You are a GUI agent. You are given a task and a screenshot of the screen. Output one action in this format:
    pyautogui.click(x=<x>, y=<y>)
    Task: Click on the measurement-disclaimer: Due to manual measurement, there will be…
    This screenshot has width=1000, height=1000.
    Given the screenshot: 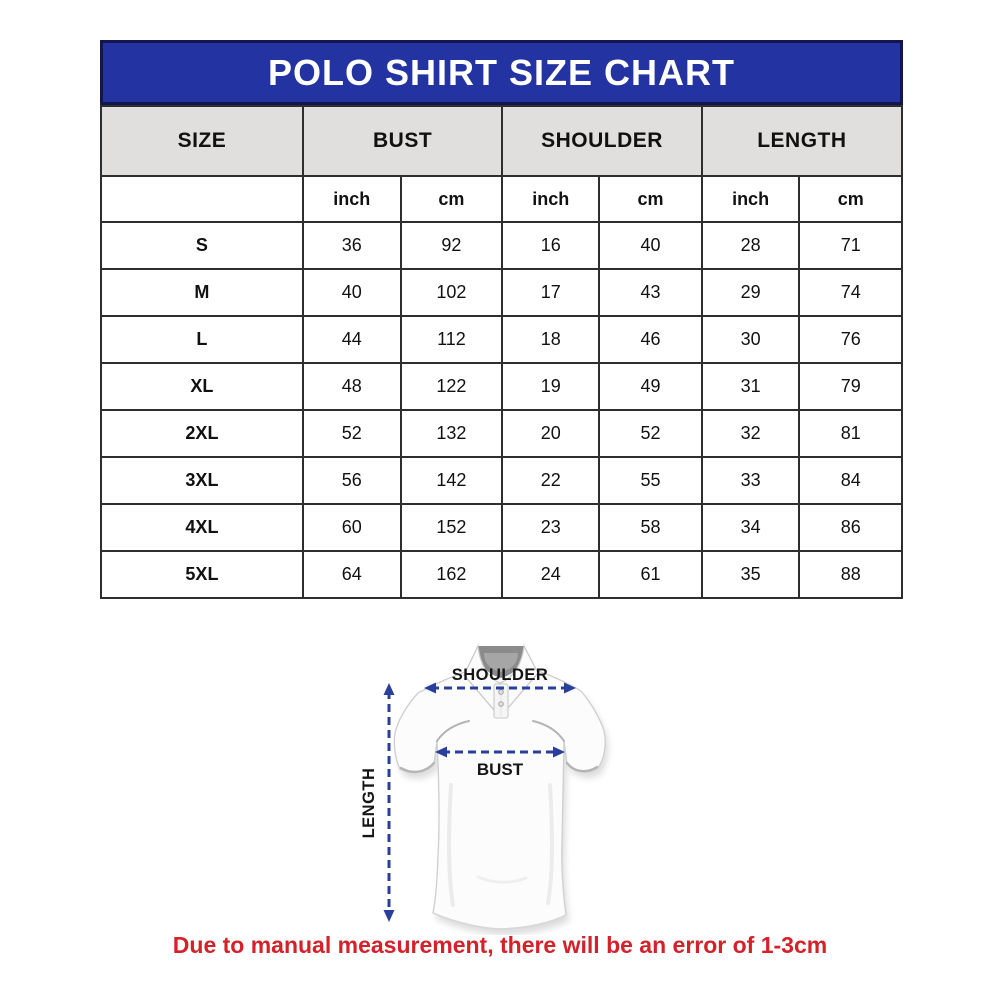 What is the action you would take?
    pyautogui.click(x=500, y=945)
    